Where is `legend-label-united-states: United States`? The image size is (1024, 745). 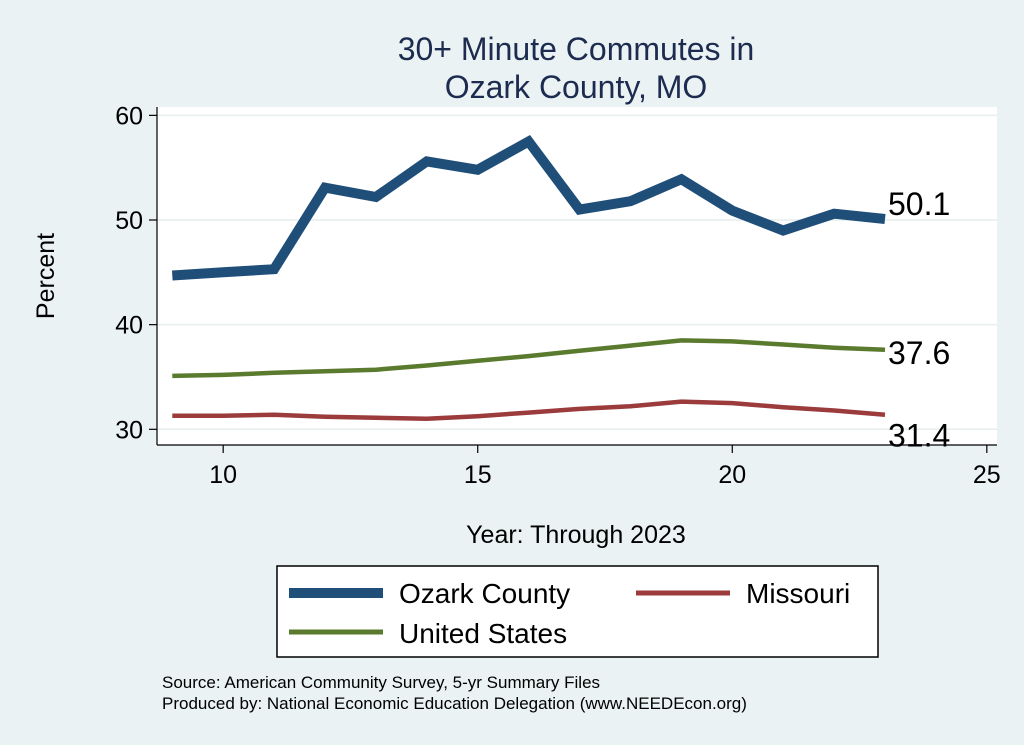 legend-label-united-states: United States is located at coordinates (483, 633).